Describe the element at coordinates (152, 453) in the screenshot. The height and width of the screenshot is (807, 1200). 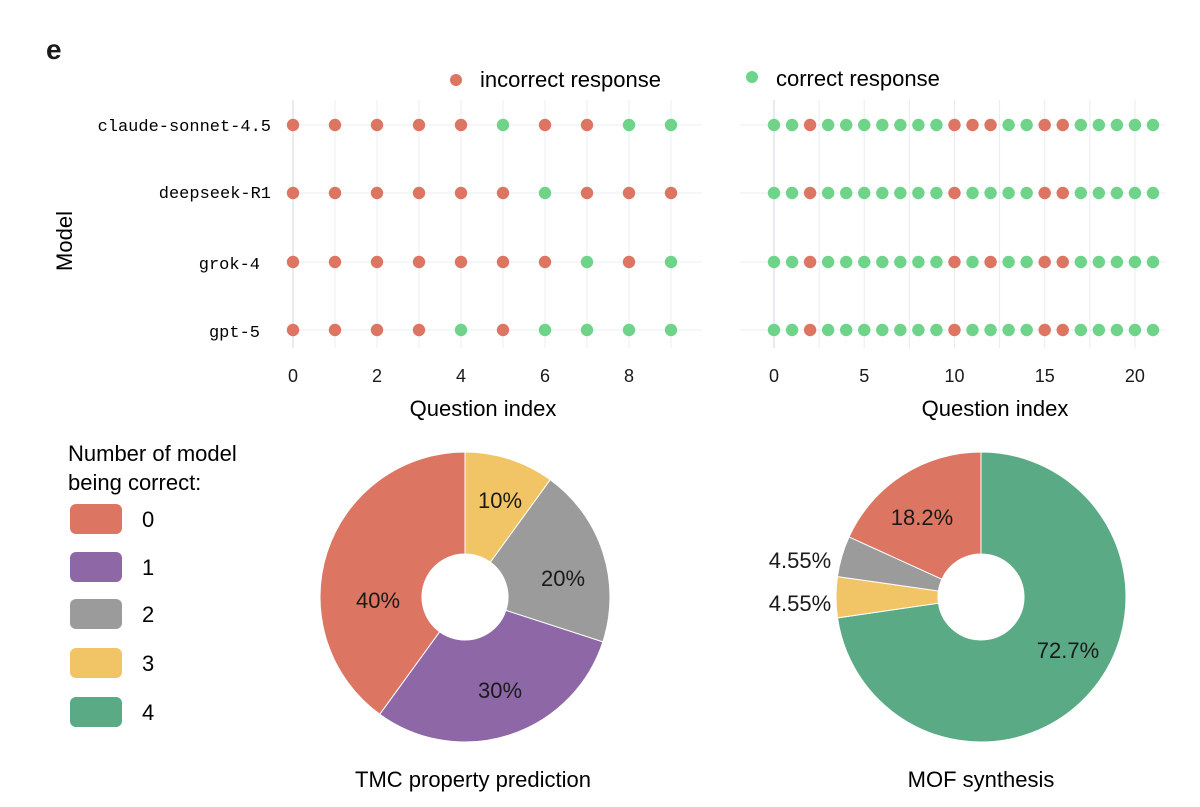
I see `pie-legend-title-line1: Number of model` at that location.